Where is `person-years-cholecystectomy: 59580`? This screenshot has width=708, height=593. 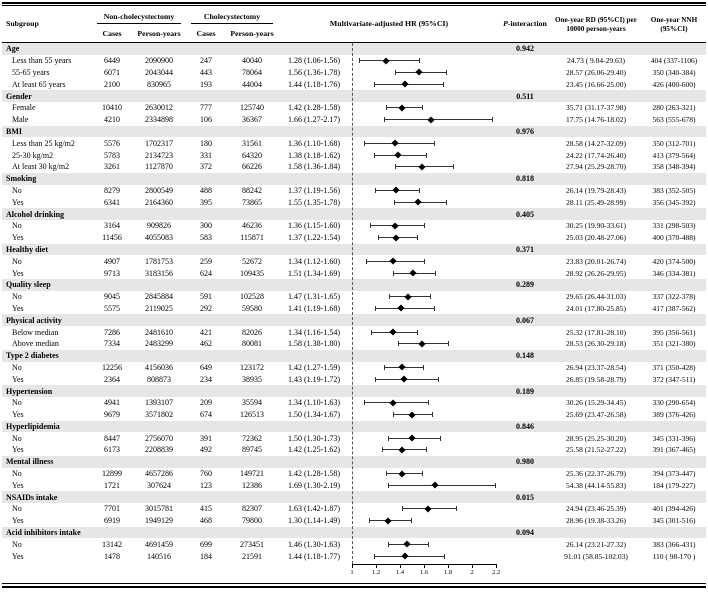
person-years-cholecystectomy: 59580 is located at coordinates (252, 308).